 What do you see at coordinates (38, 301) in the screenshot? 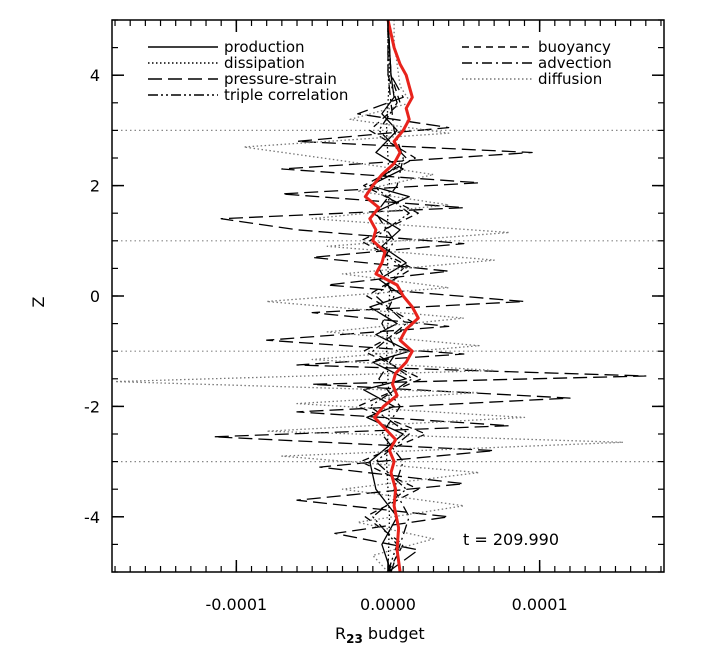
I see `y-axis-label: Z` at bounding box center [38, 301].